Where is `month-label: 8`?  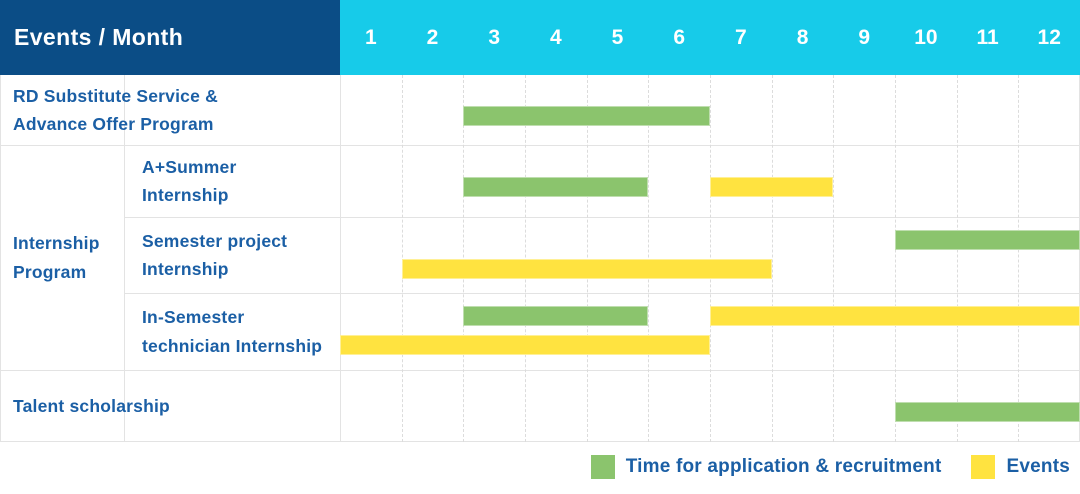
month-label: 8 is located at coordinates (802, 37).